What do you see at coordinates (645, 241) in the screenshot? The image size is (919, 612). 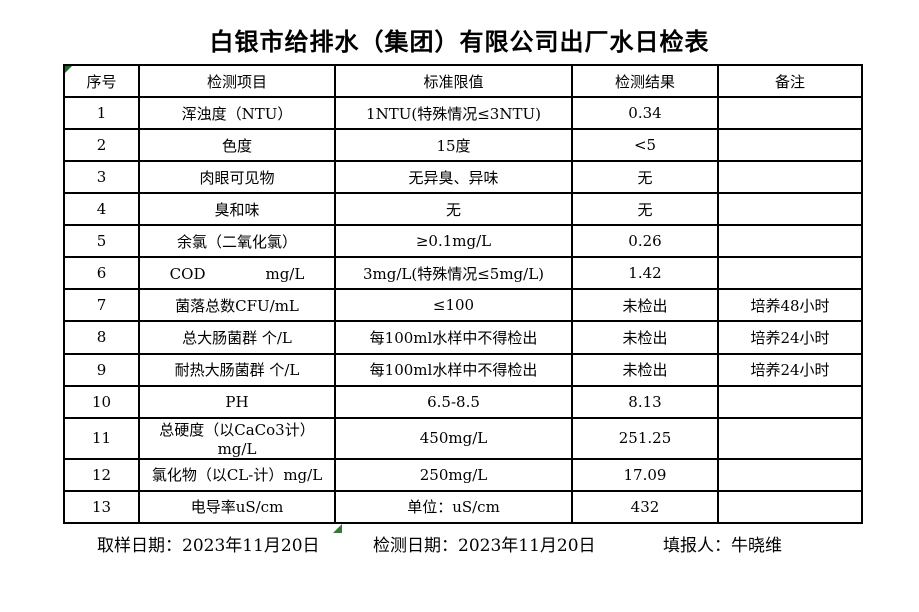 I see `cell-result: 0.26` at bounding box center [645, 241].